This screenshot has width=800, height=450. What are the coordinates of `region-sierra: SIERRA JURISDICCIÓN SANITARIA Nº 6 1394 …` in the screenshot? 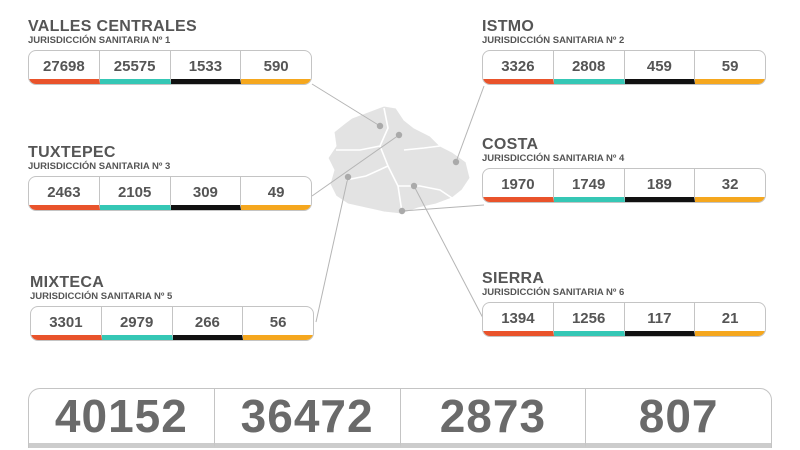 It's located at (624, 303).